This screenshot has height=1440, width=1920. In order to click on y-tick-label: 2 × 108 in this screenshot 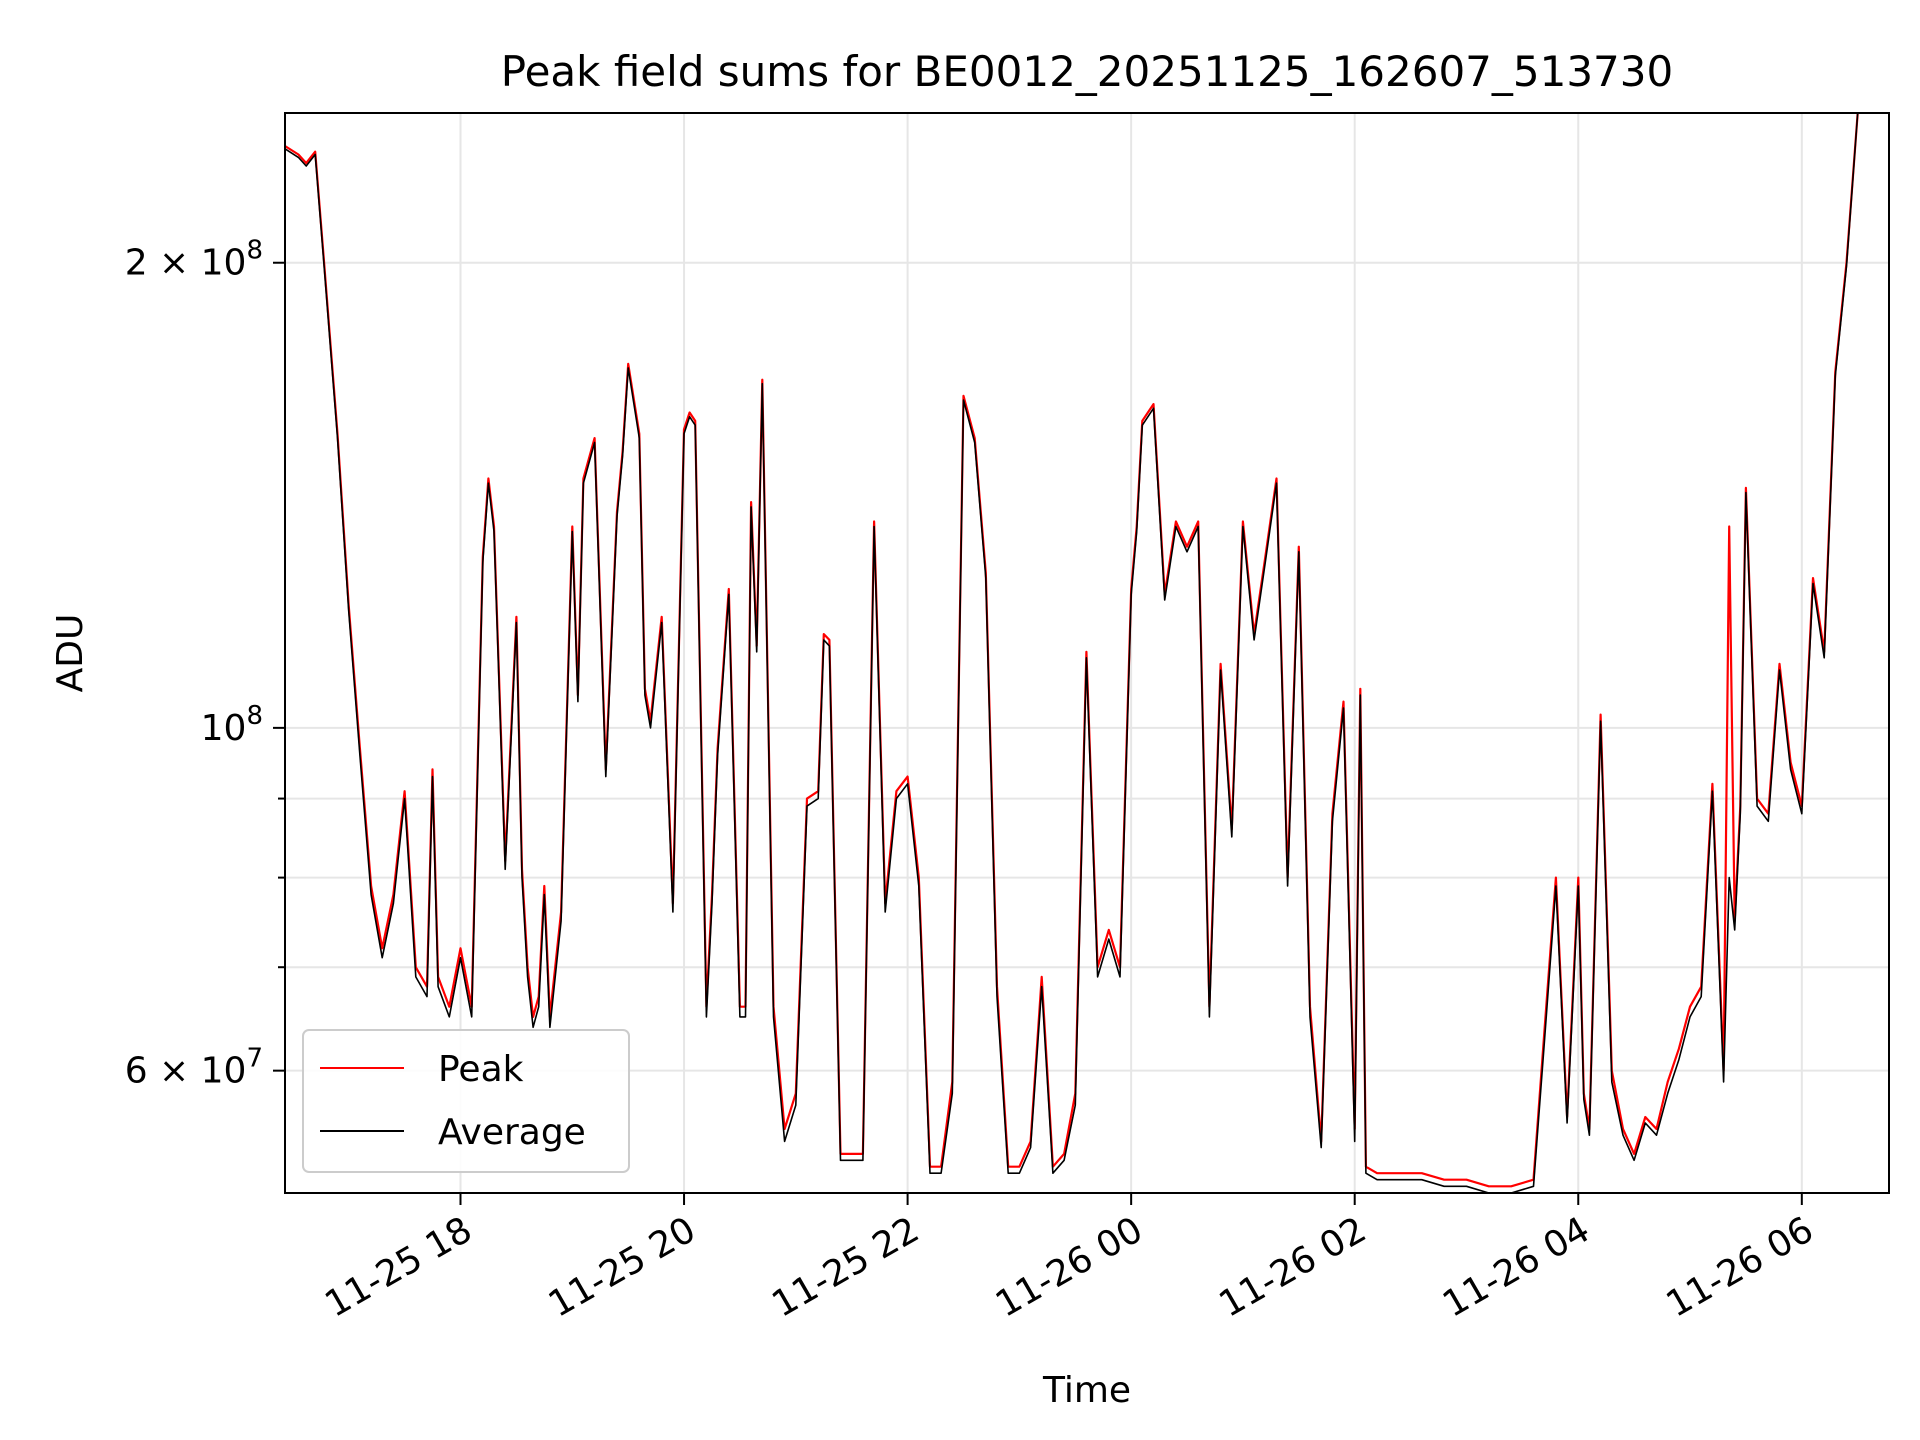, I will do `click(194, 260)`.